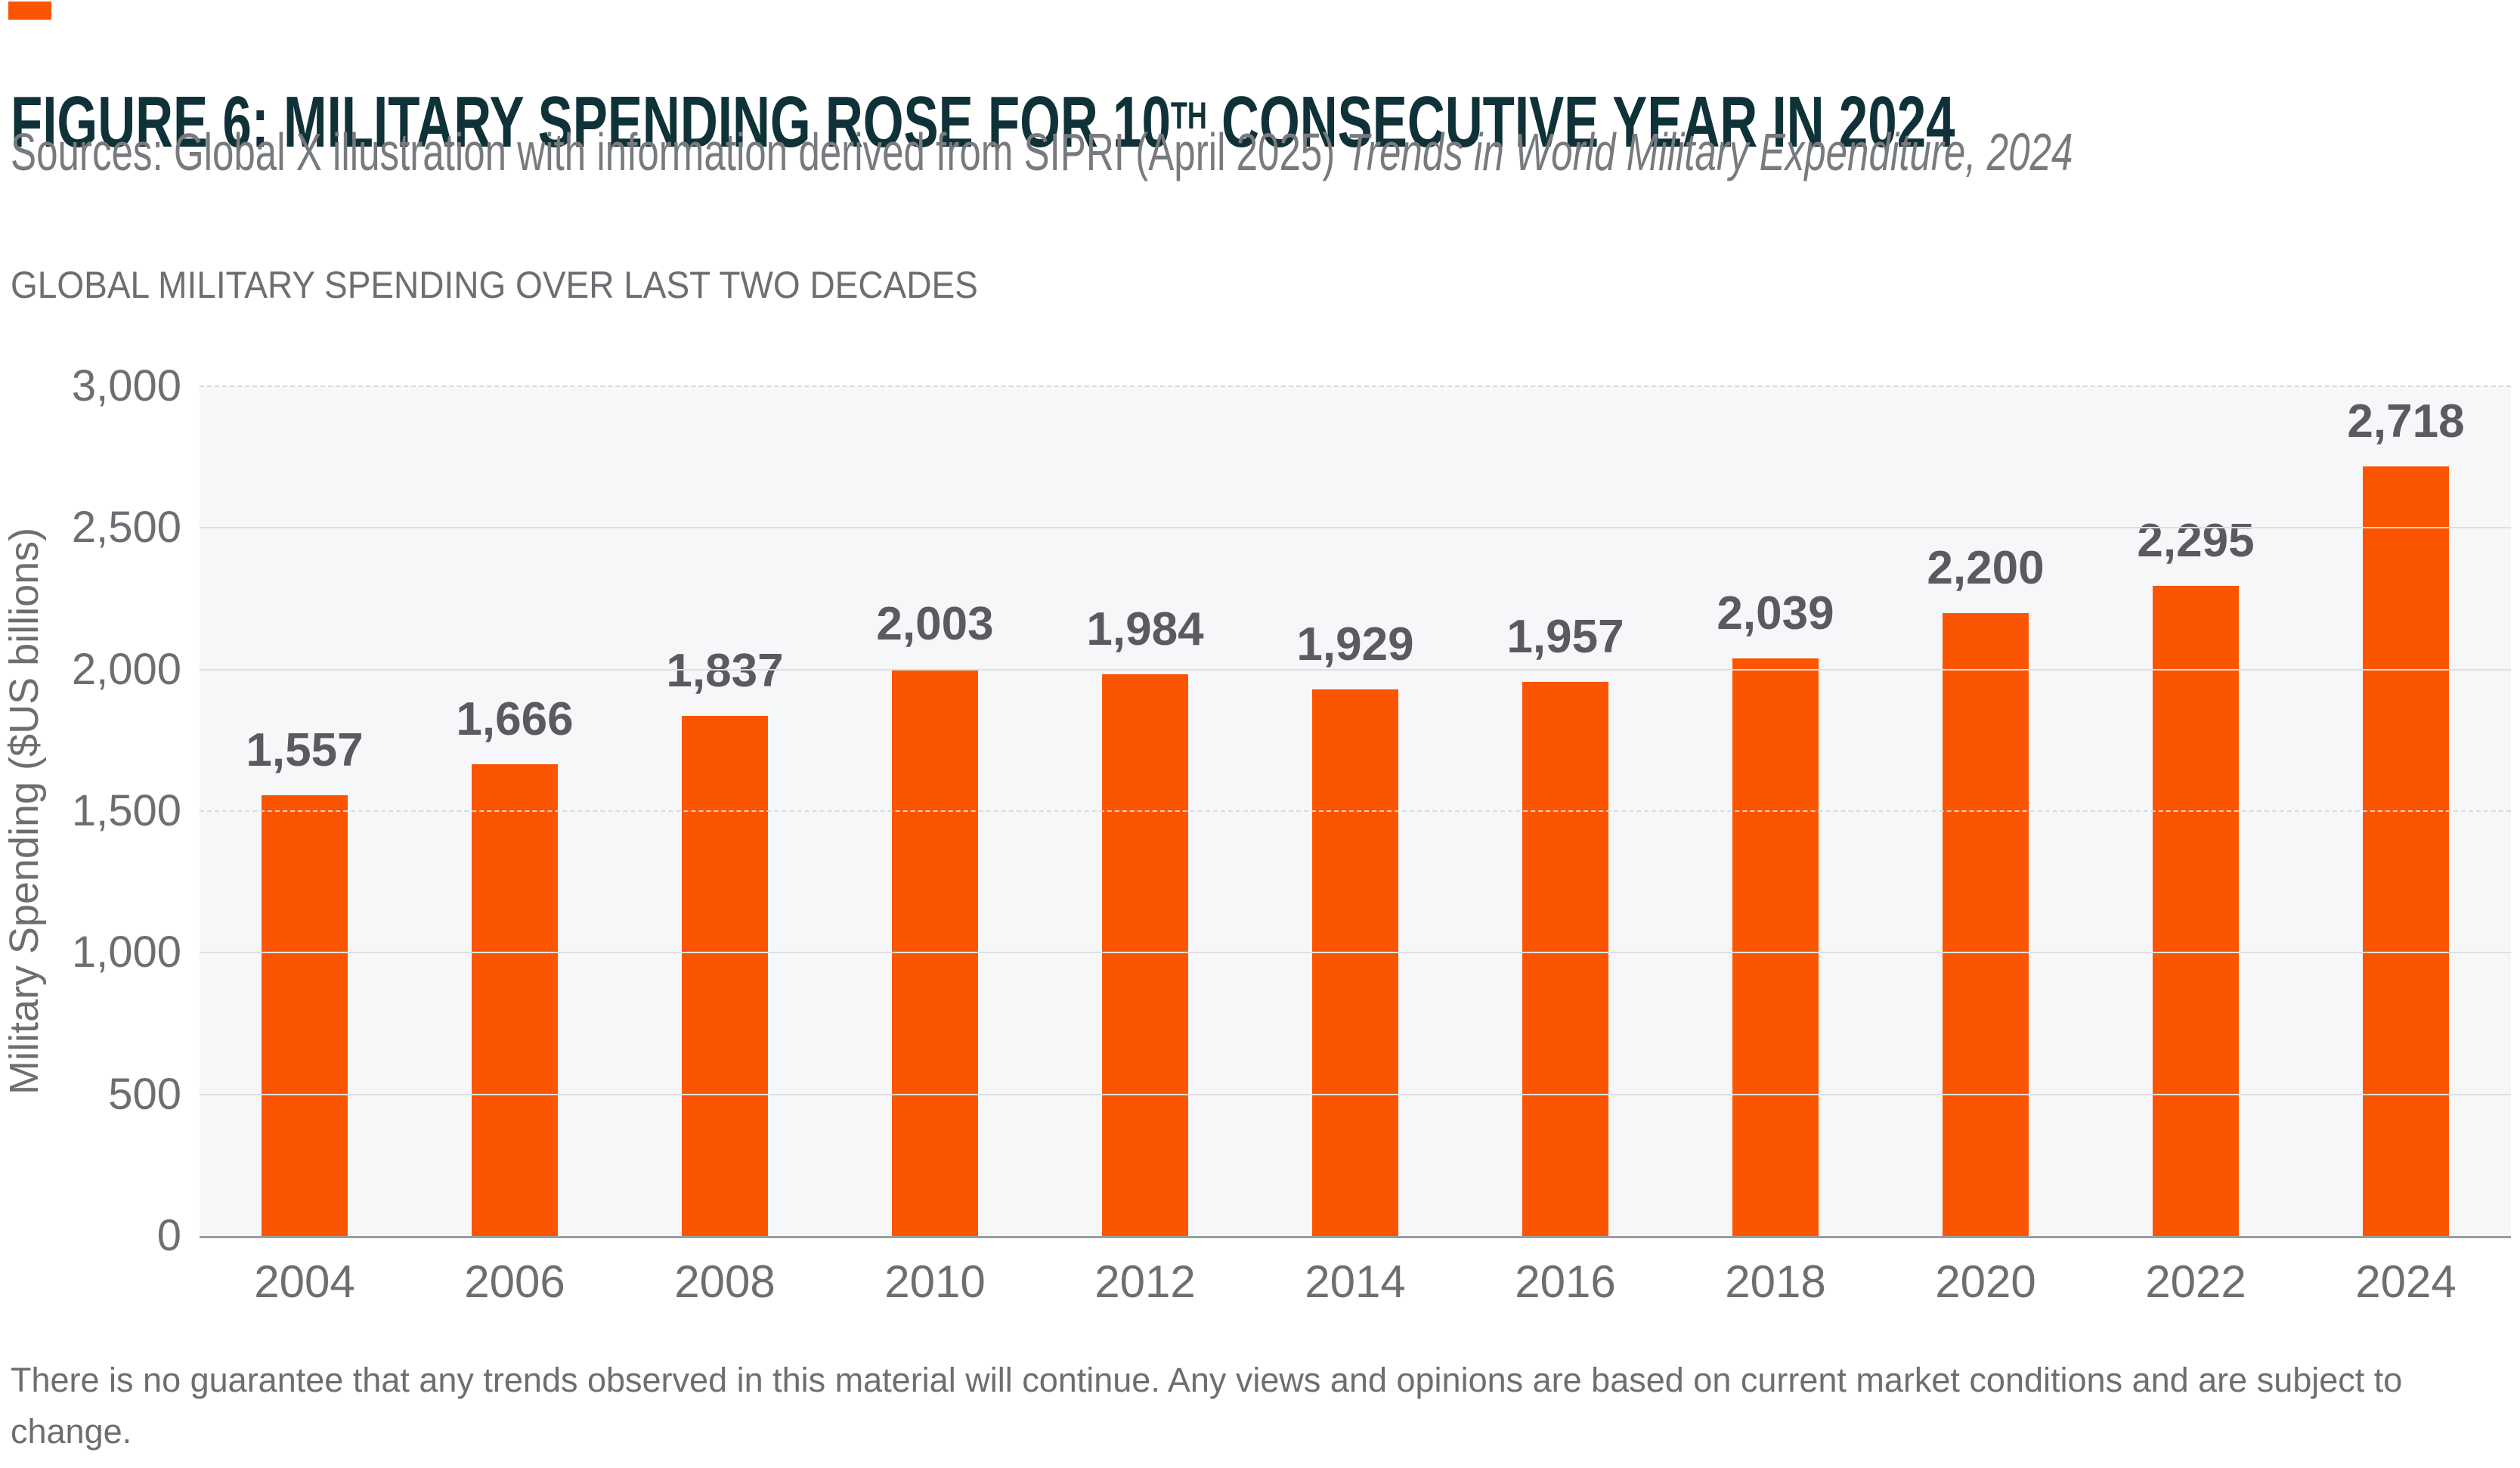  Describe the element at coordinates (1188, 116) in the screenshot. I see `title-superscript: TH` at that location.